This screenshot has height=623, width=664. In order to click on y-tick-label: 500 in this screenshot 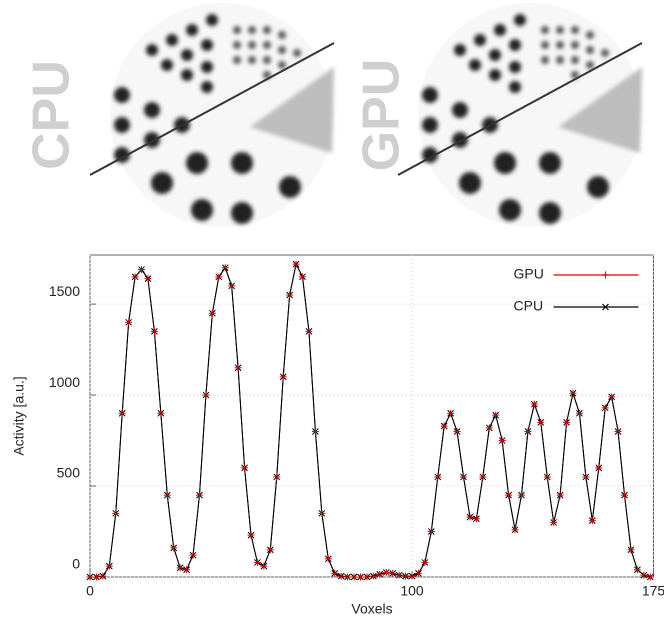, I will do `click(69, 473)`.